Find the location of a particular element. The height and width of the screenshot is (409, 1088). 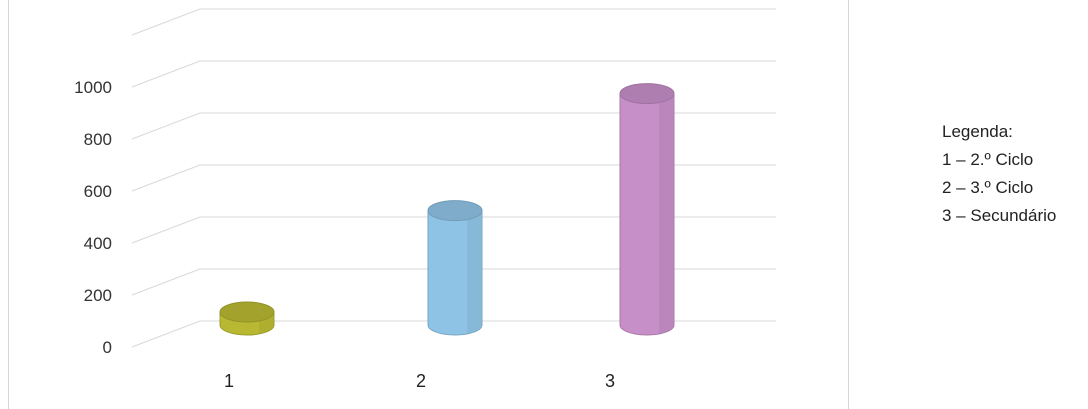

legend-item: 1 – 2.º Ciclo is located at coordinates (988, 159).